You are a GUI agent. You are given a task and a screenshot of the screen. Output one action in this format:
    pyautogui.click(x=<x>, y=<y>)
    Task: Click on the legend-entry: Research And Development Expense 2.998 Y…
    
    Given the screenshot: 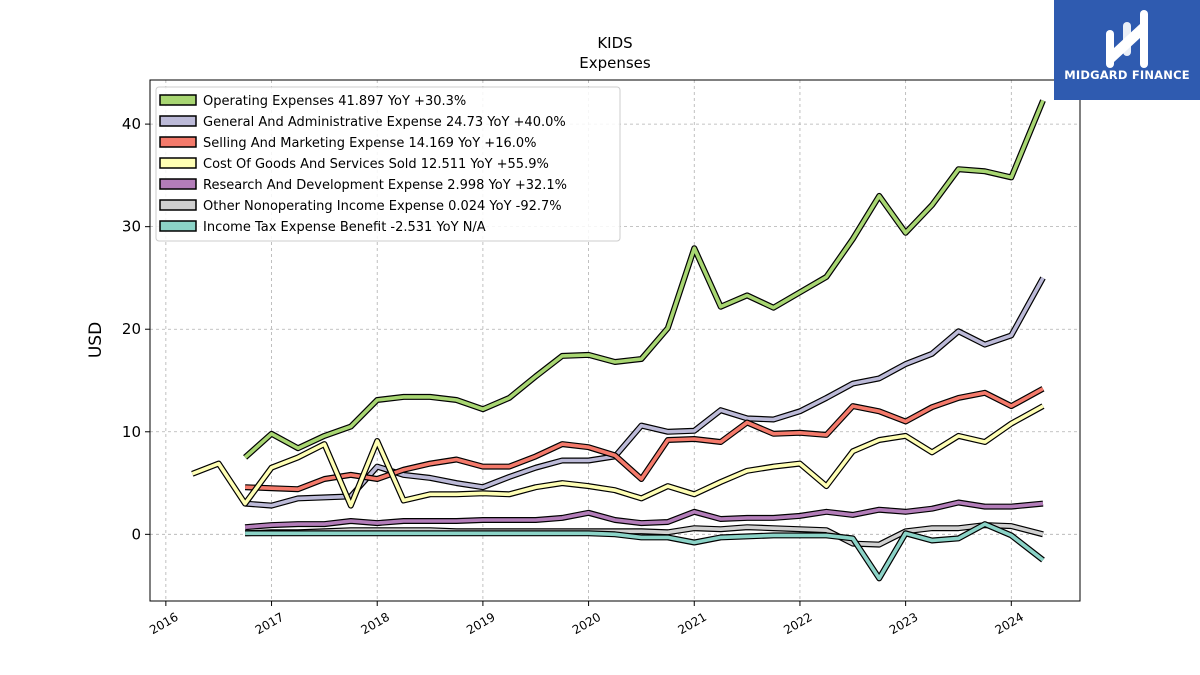 What is the action you would take?
    pyautogui.click(x=385, y=185)
    